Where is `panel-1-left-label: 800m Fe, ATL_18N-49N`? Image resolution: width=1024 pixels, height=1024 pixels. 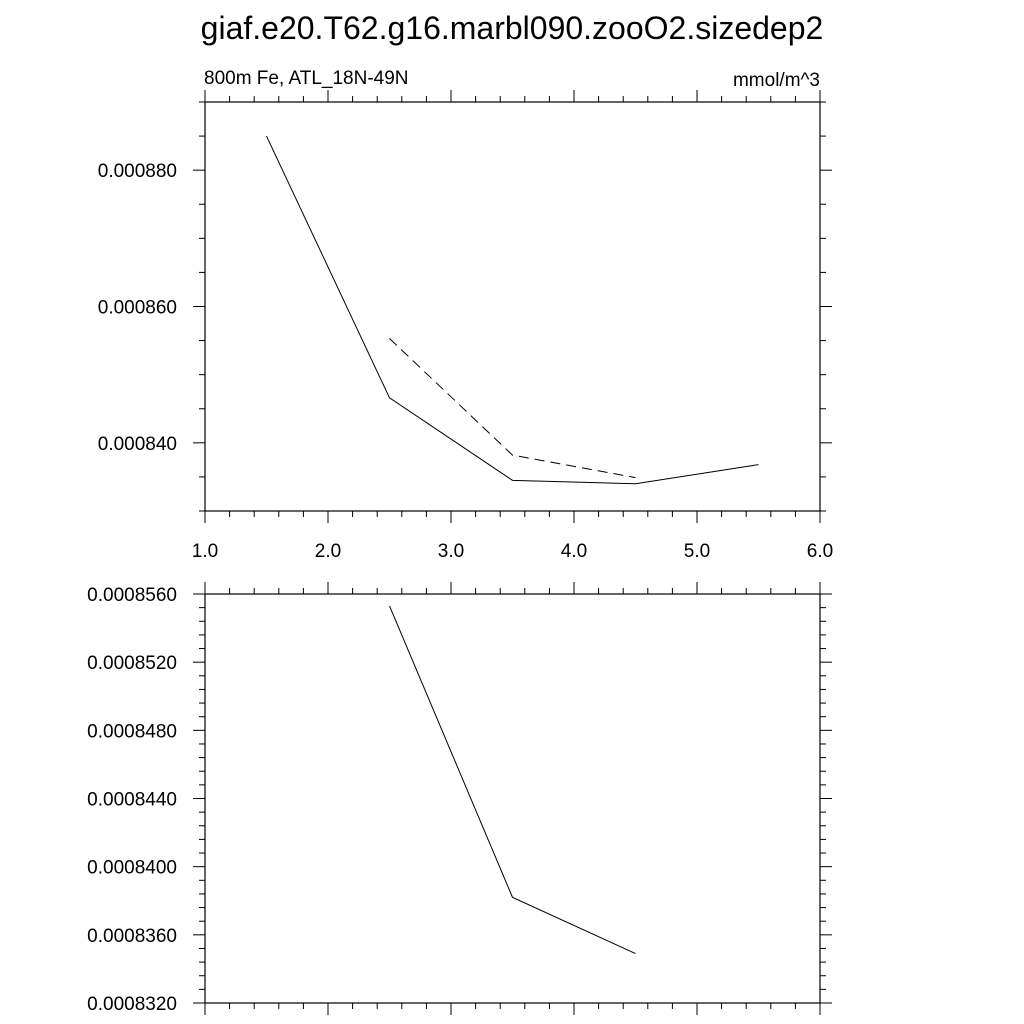 panel-1-left-label: 800m Fe, ATL_18N-49N is located at coordinates (306, 78).